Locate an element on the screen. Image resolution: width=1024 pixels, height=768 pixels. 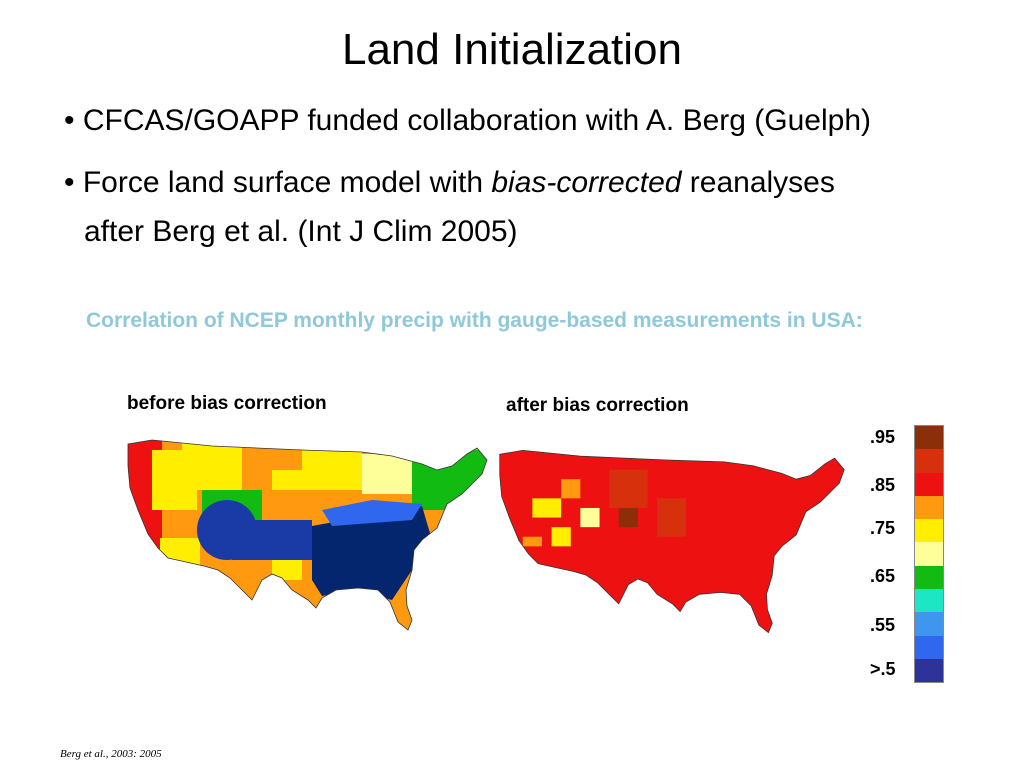
slide-title: Land Initialization is located at coordinates (511, 49).